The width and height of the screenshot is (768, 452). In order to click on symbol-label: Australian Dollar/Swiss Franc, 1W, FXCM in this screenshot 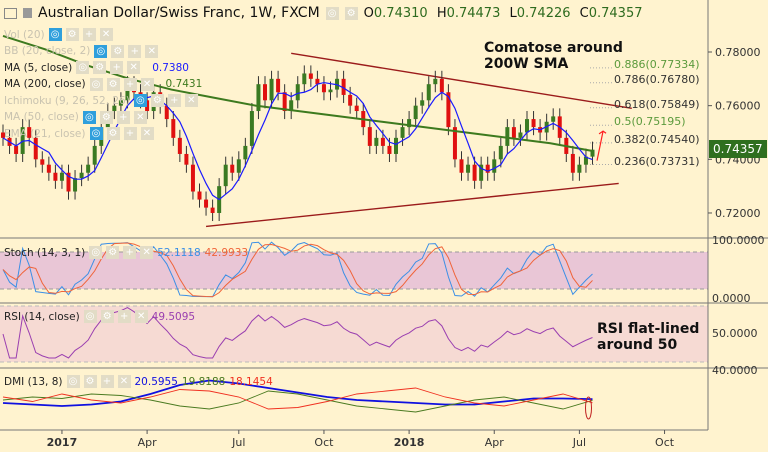, I will do `click(179, 13)`.